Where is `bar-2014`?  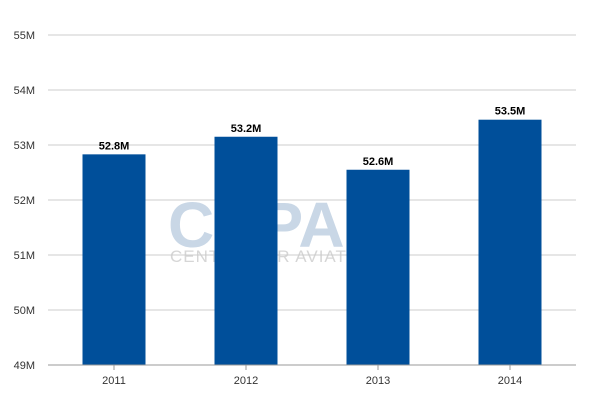 bar-2014 is located at coordinates (510, 242).